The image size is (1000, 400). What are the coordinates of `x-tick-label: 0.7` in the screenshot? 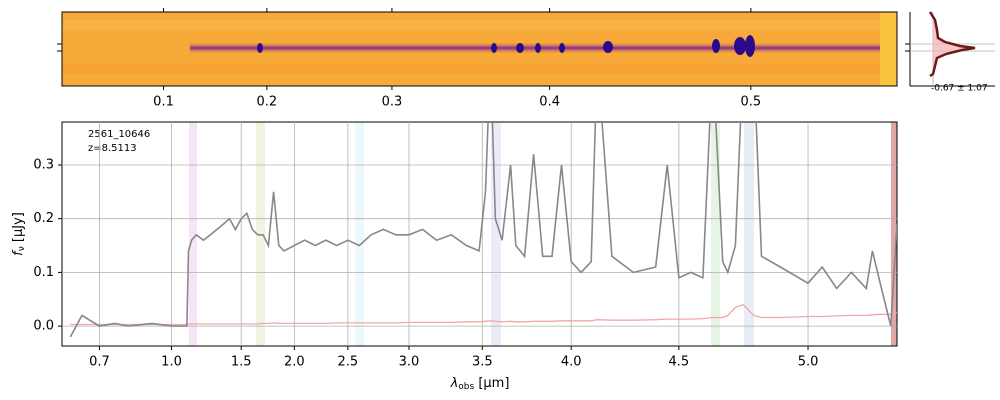 It's located at (99, 362).